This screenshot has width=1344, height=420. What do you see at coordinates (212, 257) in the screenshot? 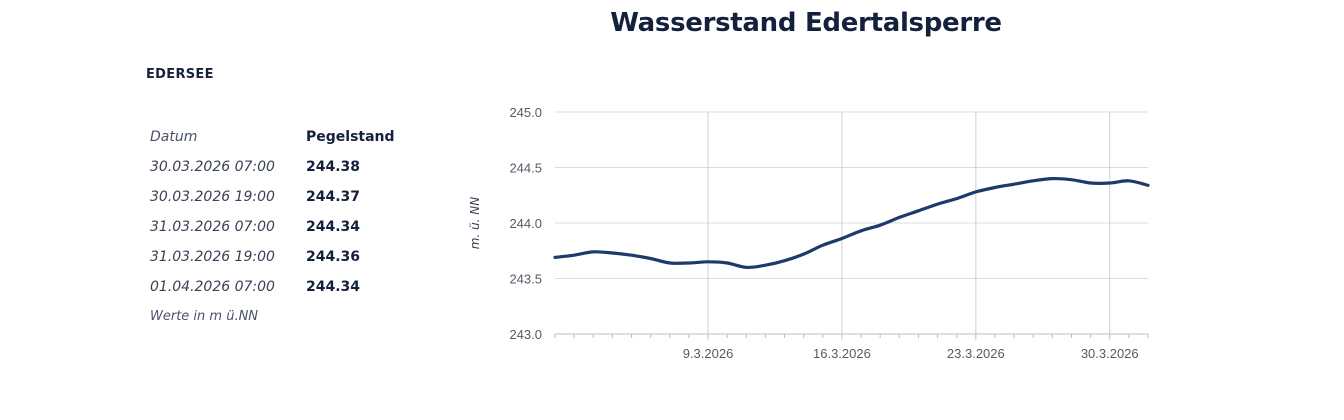
I see `row-date: 31.03.2026 19:00` at bounding box center [212, 257].